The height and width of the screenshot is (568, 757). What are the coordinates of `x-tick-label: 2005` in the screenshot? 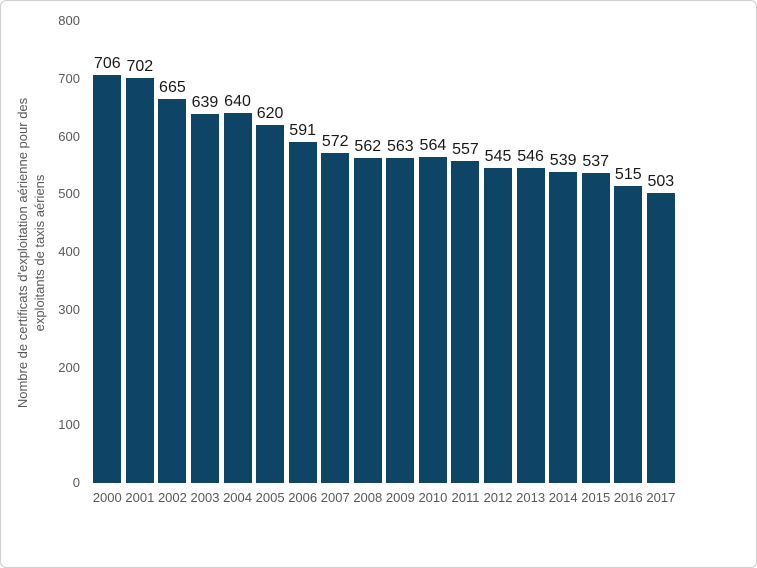 It's located at (270, 497).